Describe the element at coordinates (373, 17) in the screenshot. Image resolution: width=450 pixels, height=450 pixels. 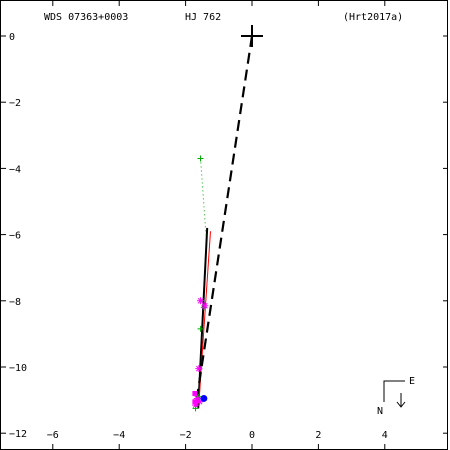
I see `reference: (Hrt2017a)` at that location.